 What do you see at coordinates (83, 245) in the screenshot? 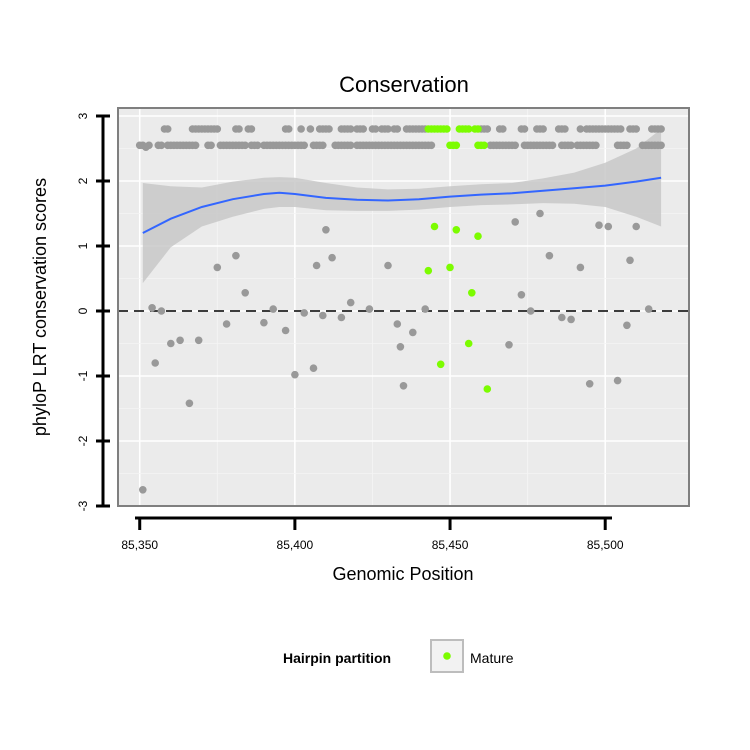
I see `y-tick-label-4: 1` at bounding box center [83, 245].